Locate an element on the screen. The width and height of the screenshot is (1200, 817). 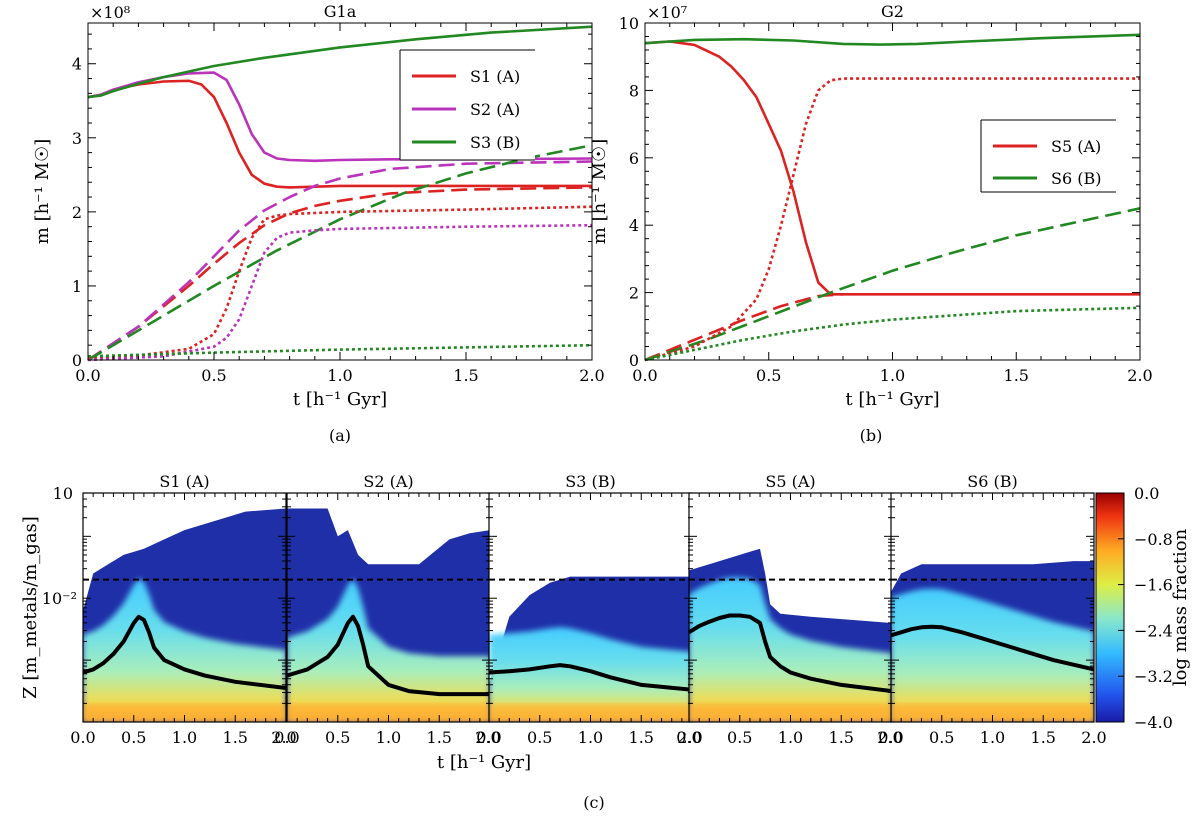
heatmap-panel-0: 0.0 0.5 1.0 1.5 2.0 S1 (A) is located at coordinates (183, 609).